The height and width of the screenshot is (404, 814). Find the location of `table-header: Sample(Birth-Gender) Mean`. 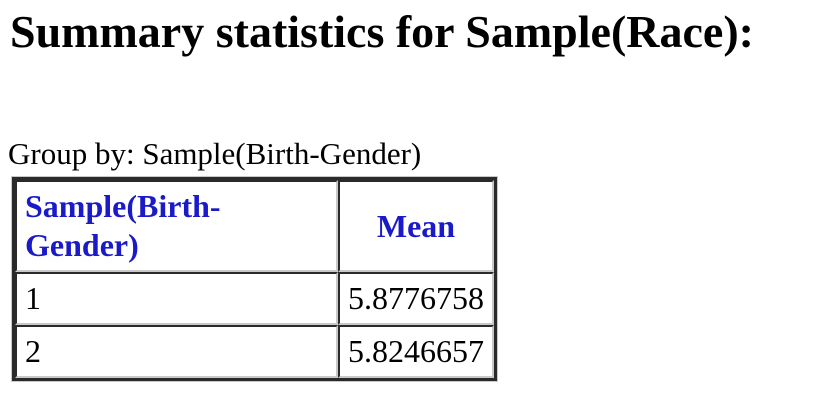

table-header: Sample(Birth-Gender) Mean is located at coordinates (254, 226).